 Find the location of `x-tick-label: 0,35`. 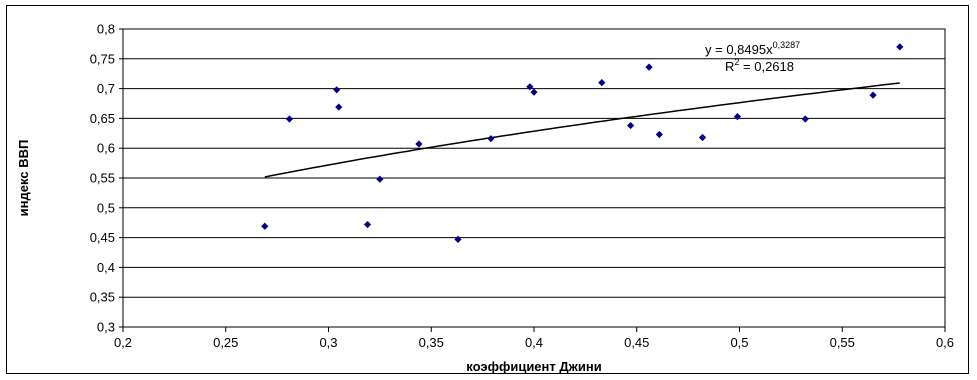

x-tick-label: 0,35 is located at coordinates (431, 342).